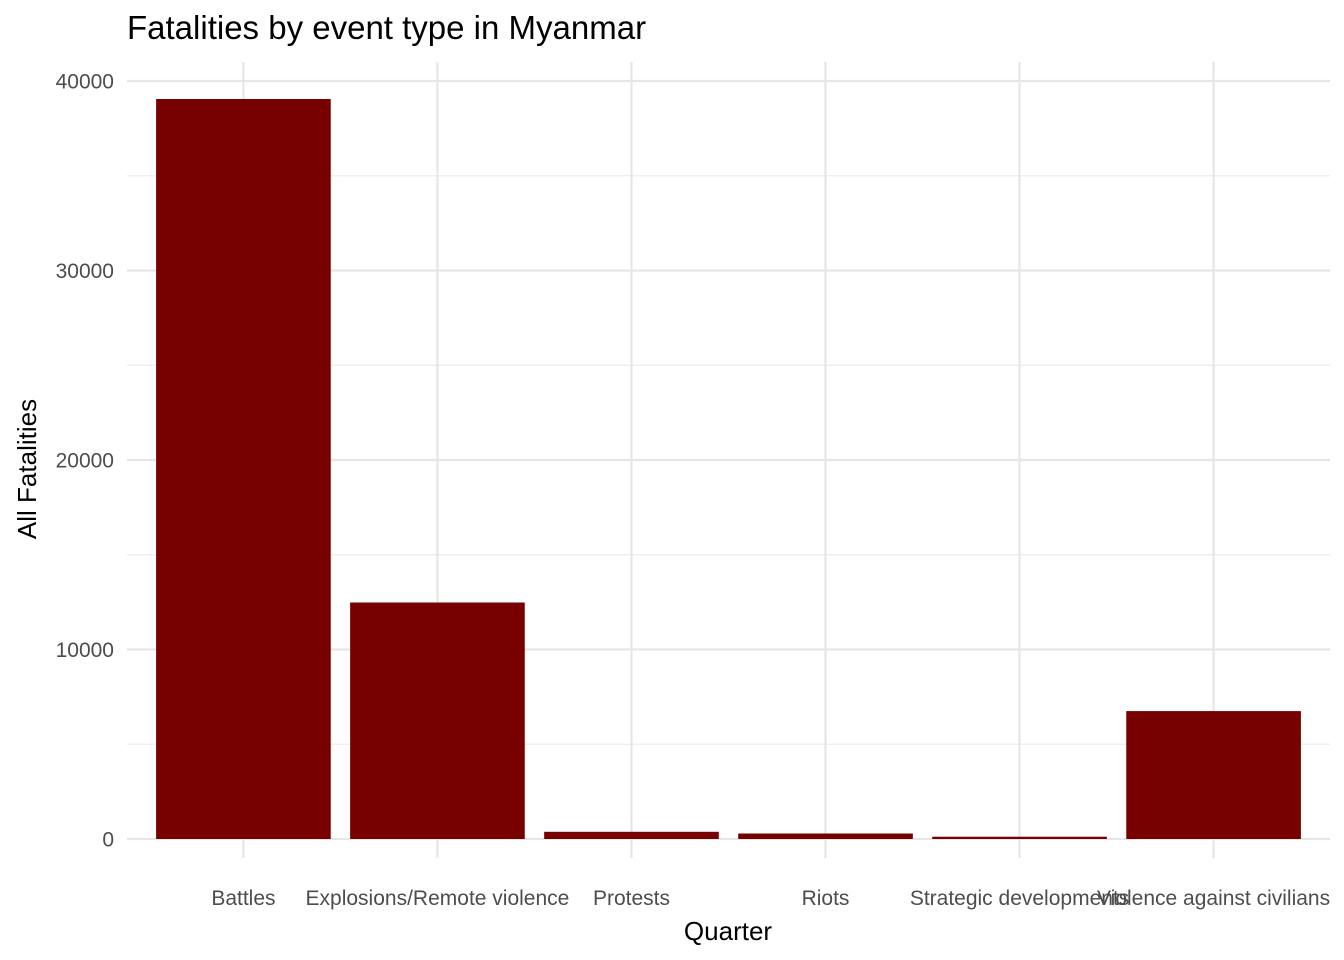  Describe the element at coordinates (108, 840) in the screenshot. I see `y-tick-label: 0` at that location.